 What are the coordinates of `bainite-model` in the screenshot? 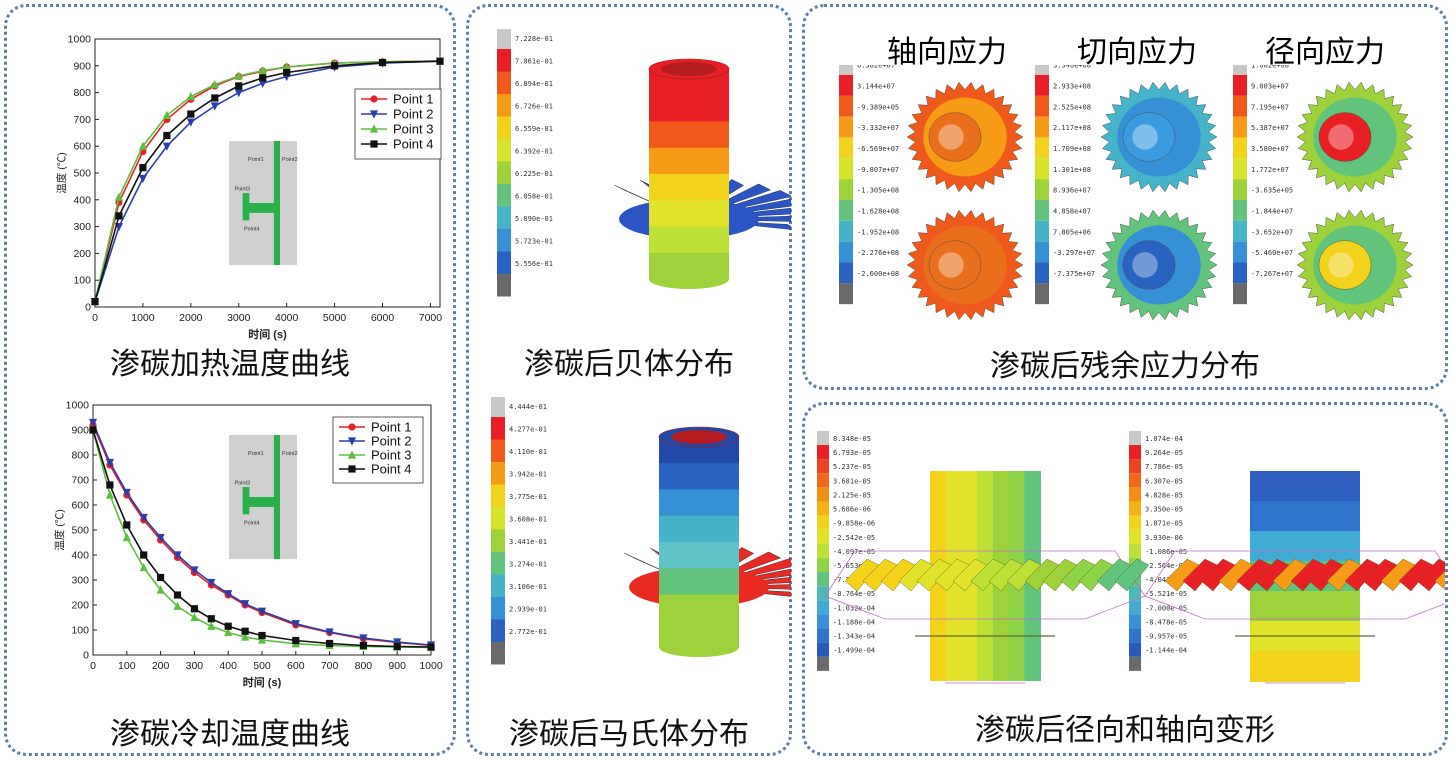 It's located at (702, 173).